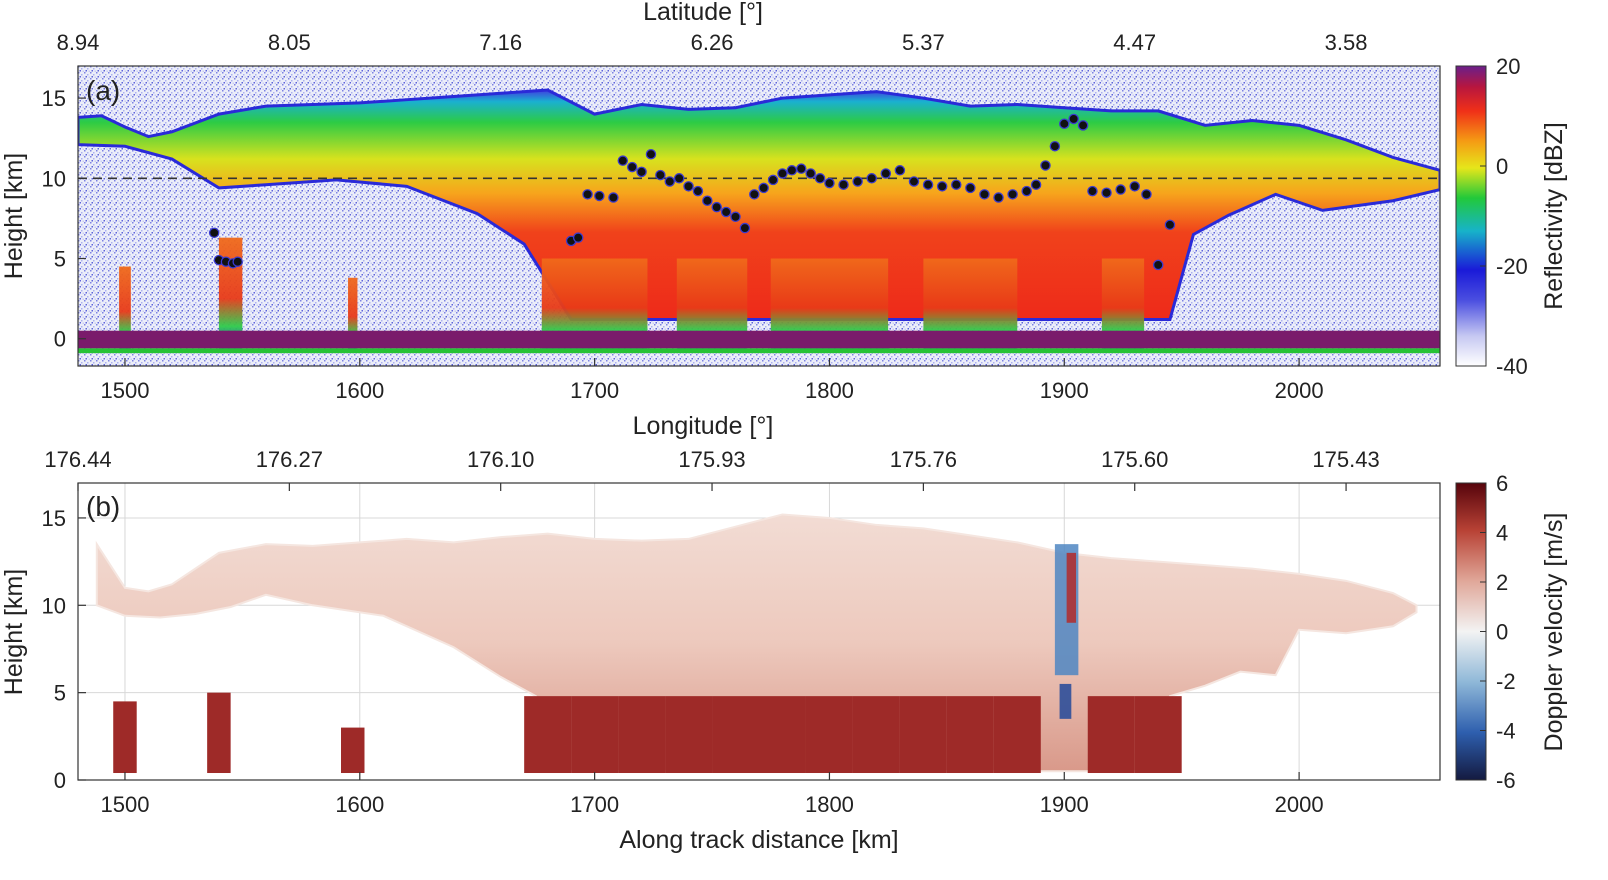 The image size is (1608, 880). What do you see at coordinates (1504, 216) in the screenshot?
I see `panel-a-colorbar-ticks: 20 0 -20 -40` at bounding box center [1504, 216].